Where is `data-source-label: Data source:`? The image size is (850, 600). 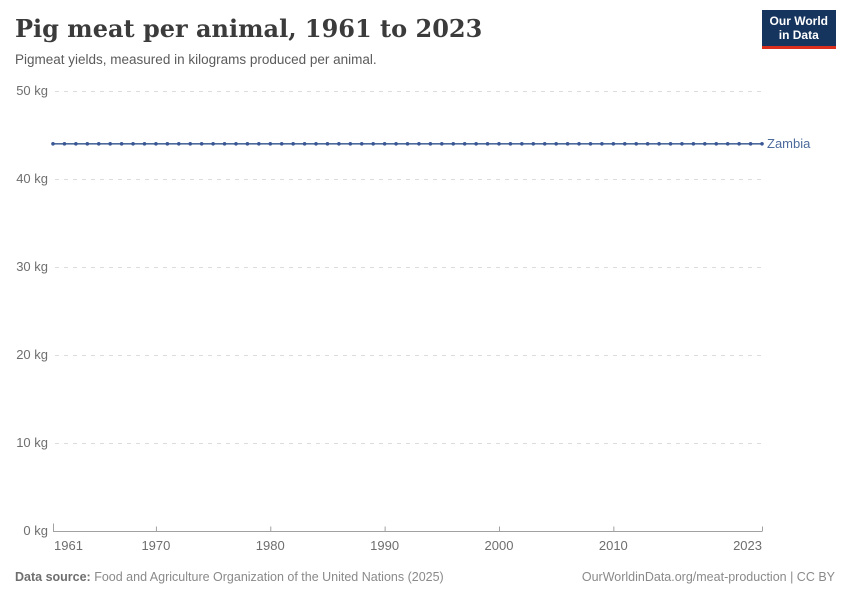
data-source-label: Data source: is located at coordinates (53, 577).